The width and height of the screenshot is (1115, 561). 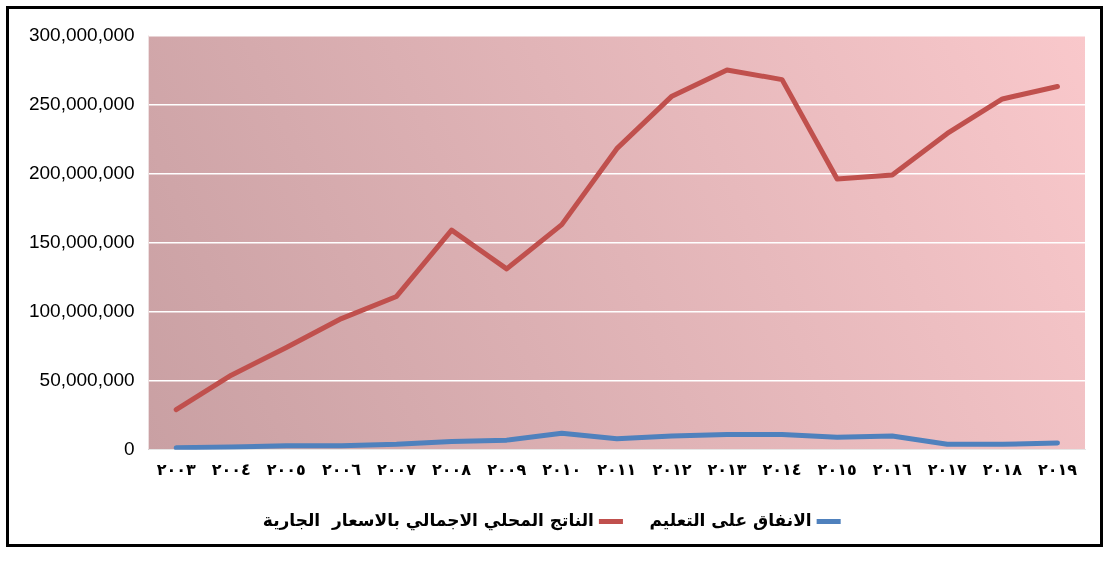 I want to click on y-tick-label: 50,000,000, so click(x=87, y=379).